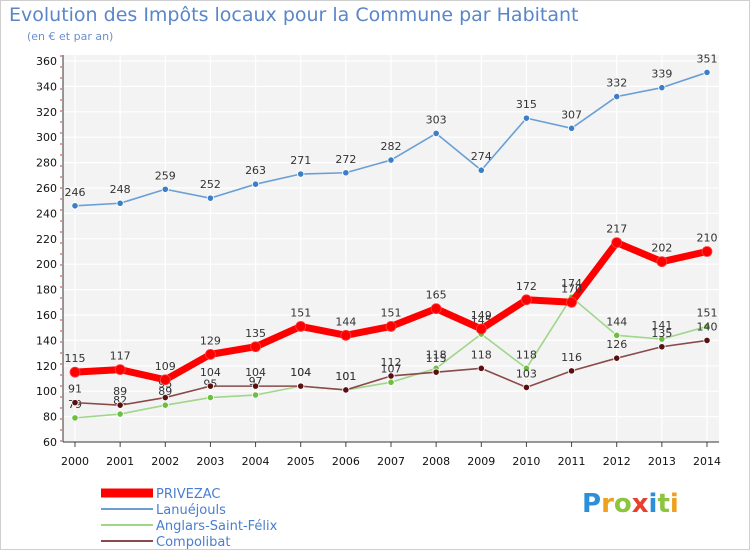 Image resolution: width=750 pixels, height=550 pixels. What do you see at coordinates (663, 504) in the screenshot?
I see `logo-letter: t` at bounding box center [663, 504].